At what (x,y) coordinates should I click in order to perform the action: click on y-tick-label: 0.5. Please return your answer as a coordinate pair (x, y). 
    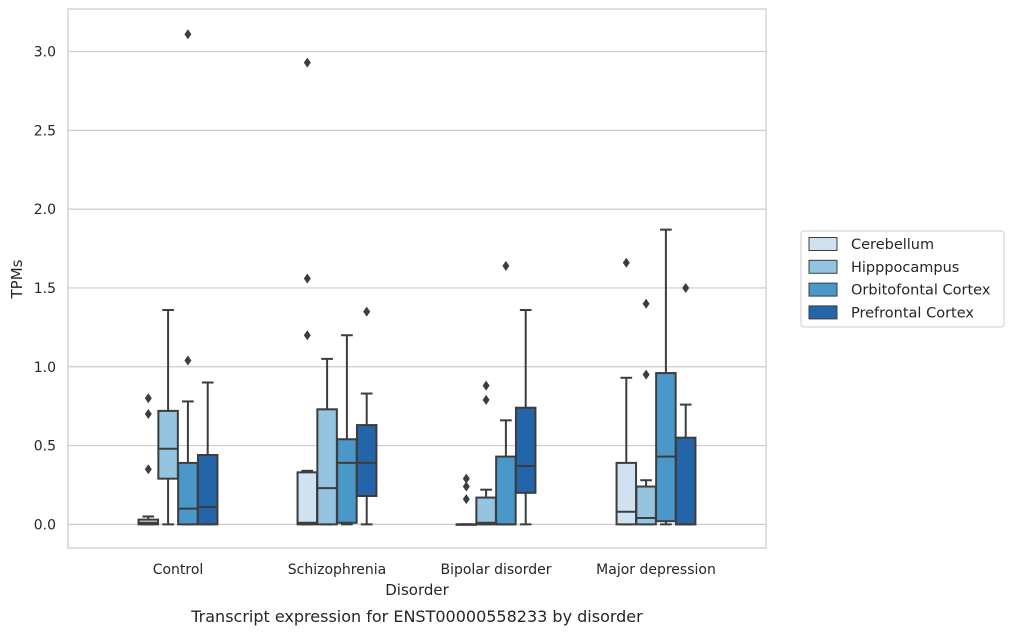
    Looking at the image, I should click on (45, 447).